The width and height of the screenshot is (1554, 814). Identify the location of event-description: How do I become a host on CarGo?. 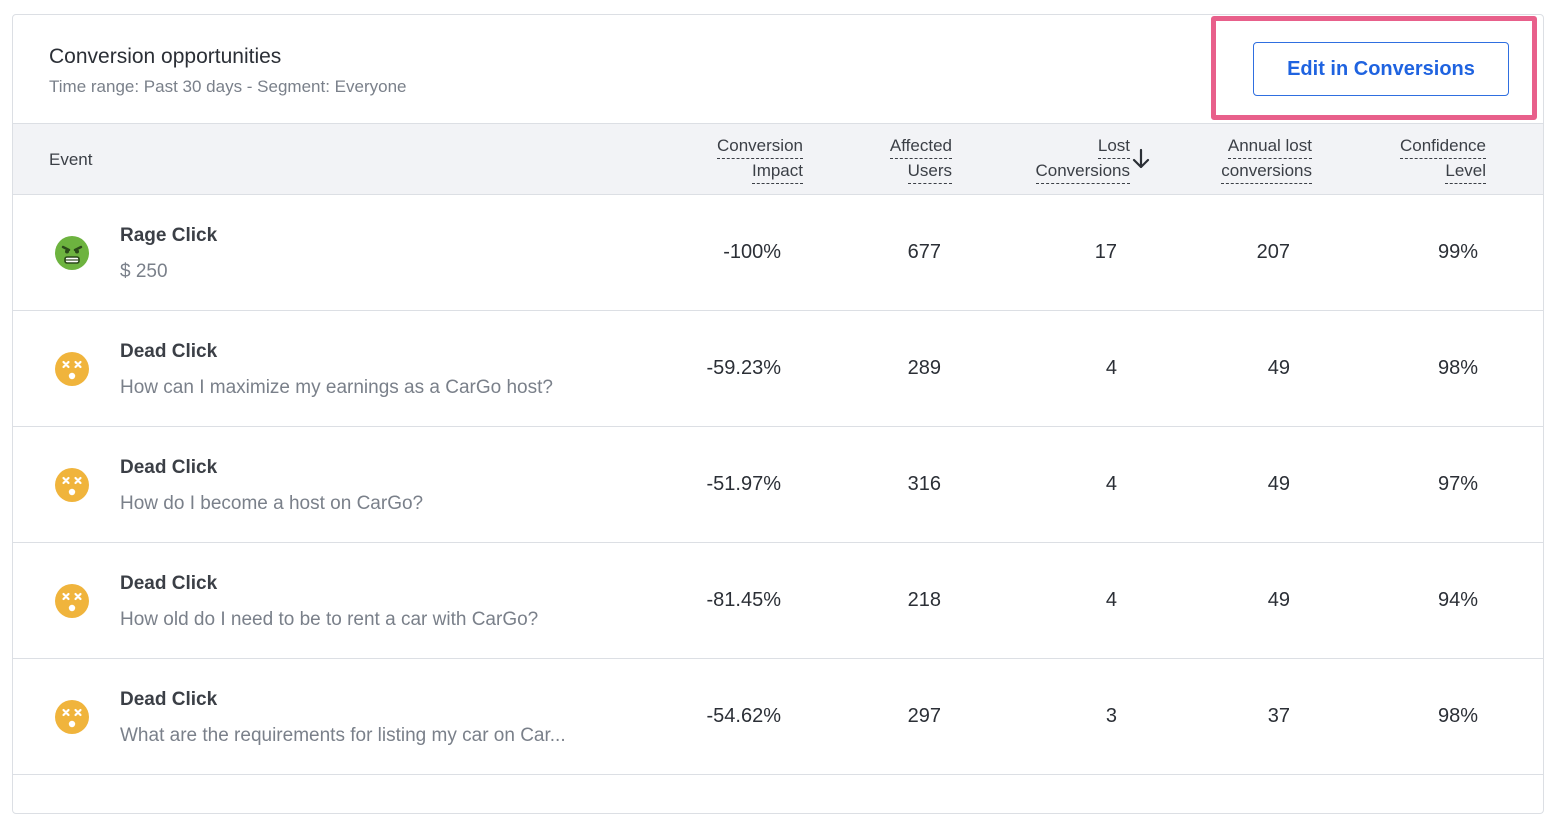
(272, 503).